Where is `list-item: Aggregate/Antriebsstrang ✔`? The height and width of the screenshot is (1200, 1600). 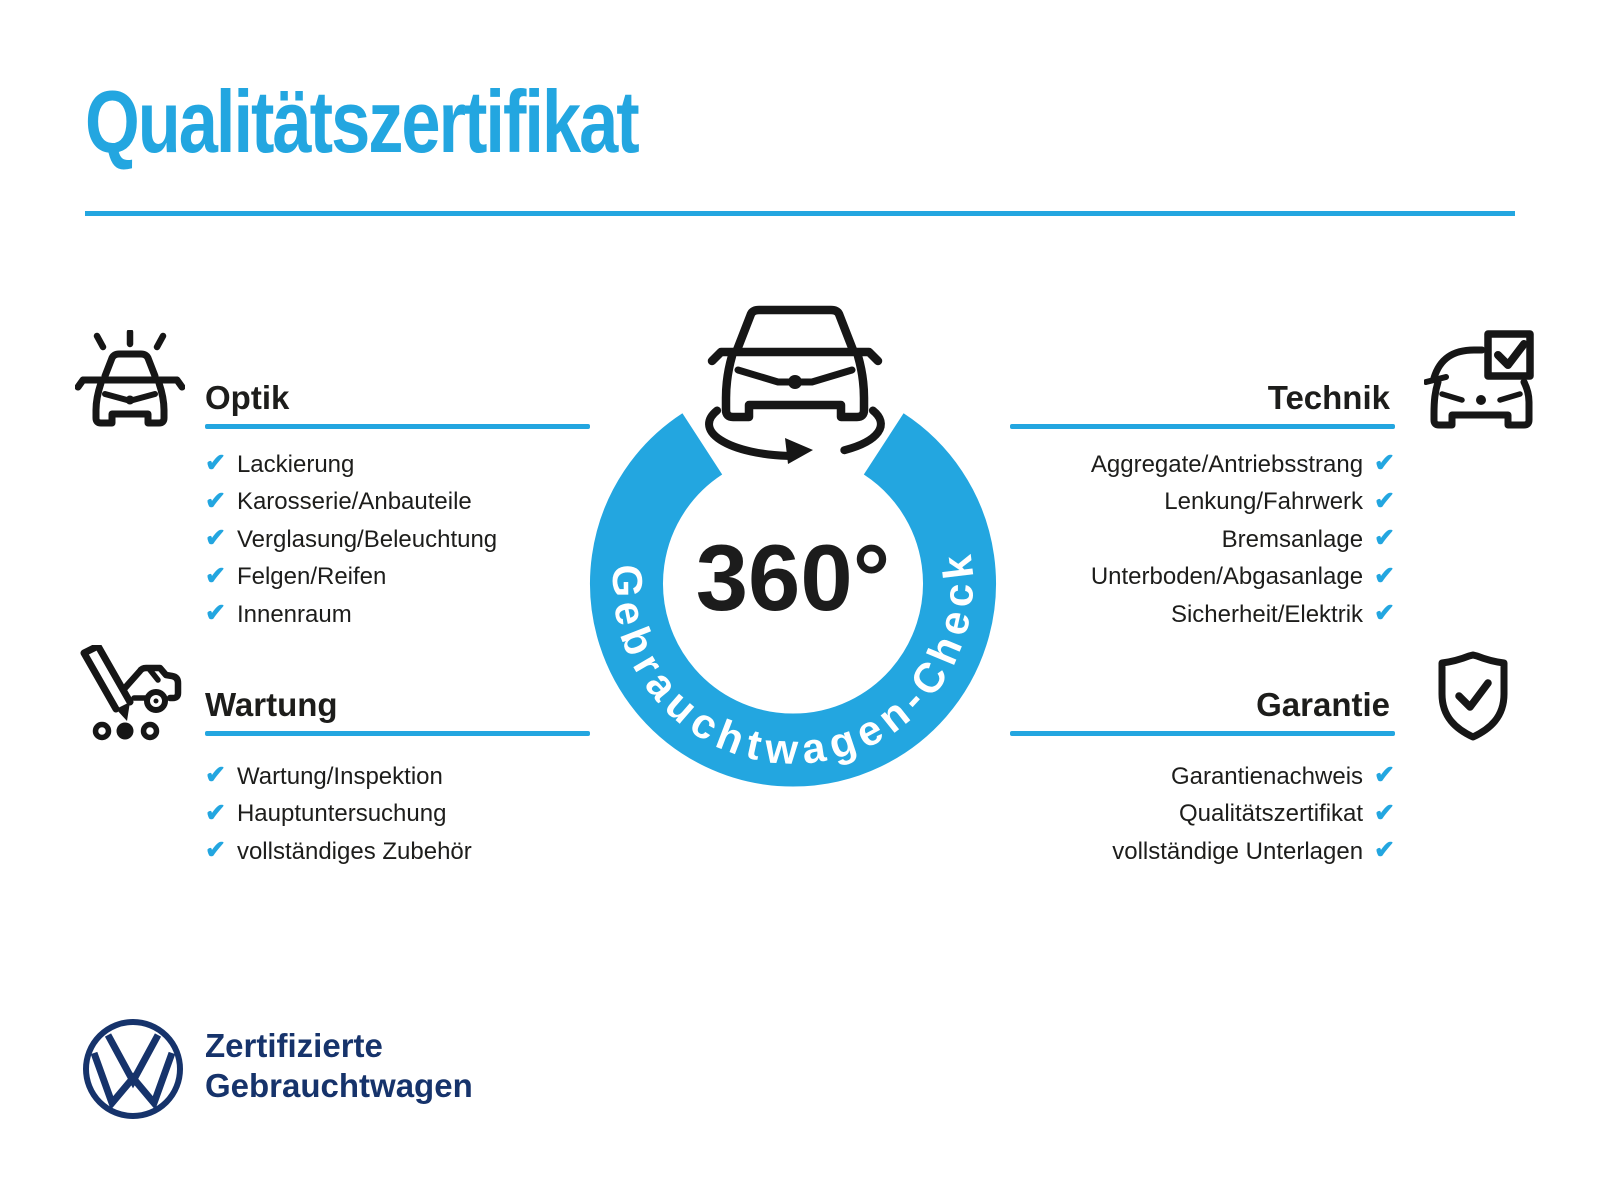 list-item: Aggregate/Antriebsstrang ✔ is located at coordinates (1242, 463).